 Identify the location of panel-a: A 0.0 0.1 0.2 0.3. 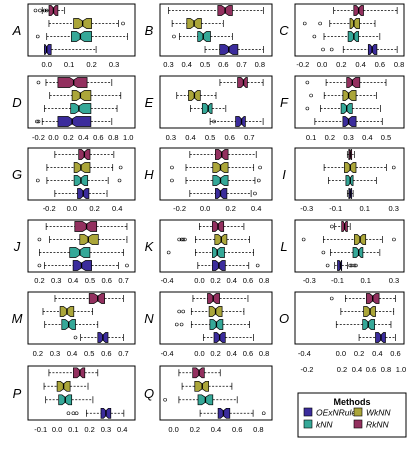
(74, 36).